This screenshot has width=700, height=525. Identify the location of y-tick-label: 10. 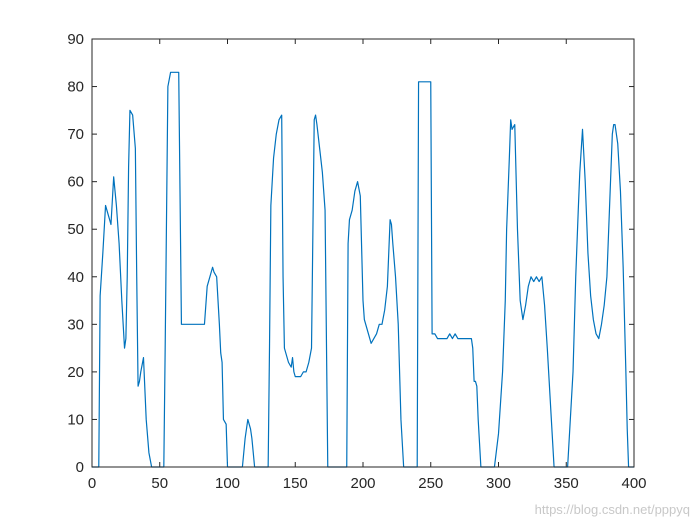
(75, 419).